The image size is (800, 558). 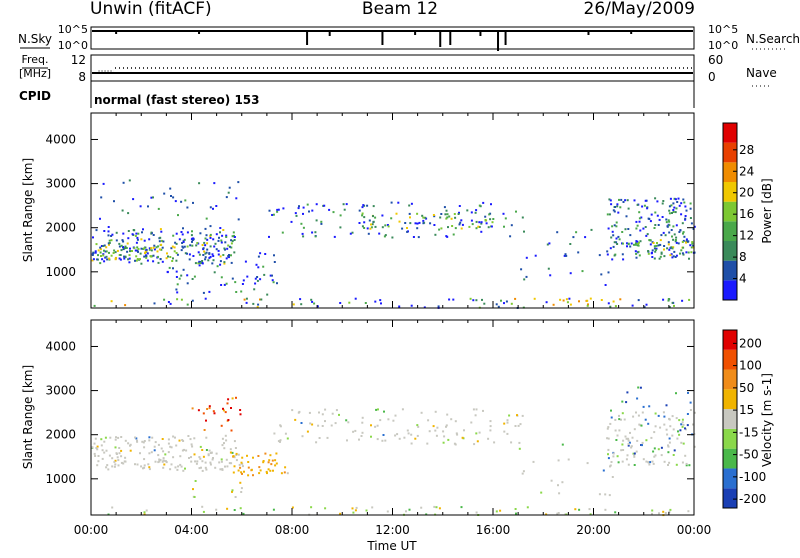 I want to click on y-tick-label: 1000, so click(x=60, y=479).